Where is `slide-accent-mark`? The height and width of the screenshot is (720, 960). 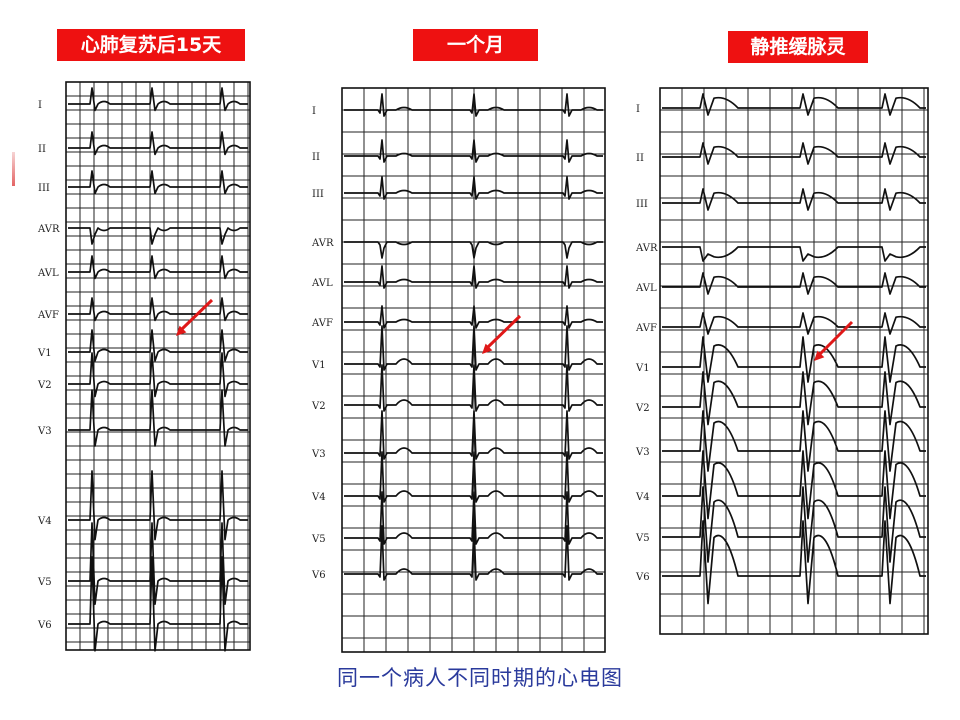
slide-accent-mark is located at coordinates (13, 169).